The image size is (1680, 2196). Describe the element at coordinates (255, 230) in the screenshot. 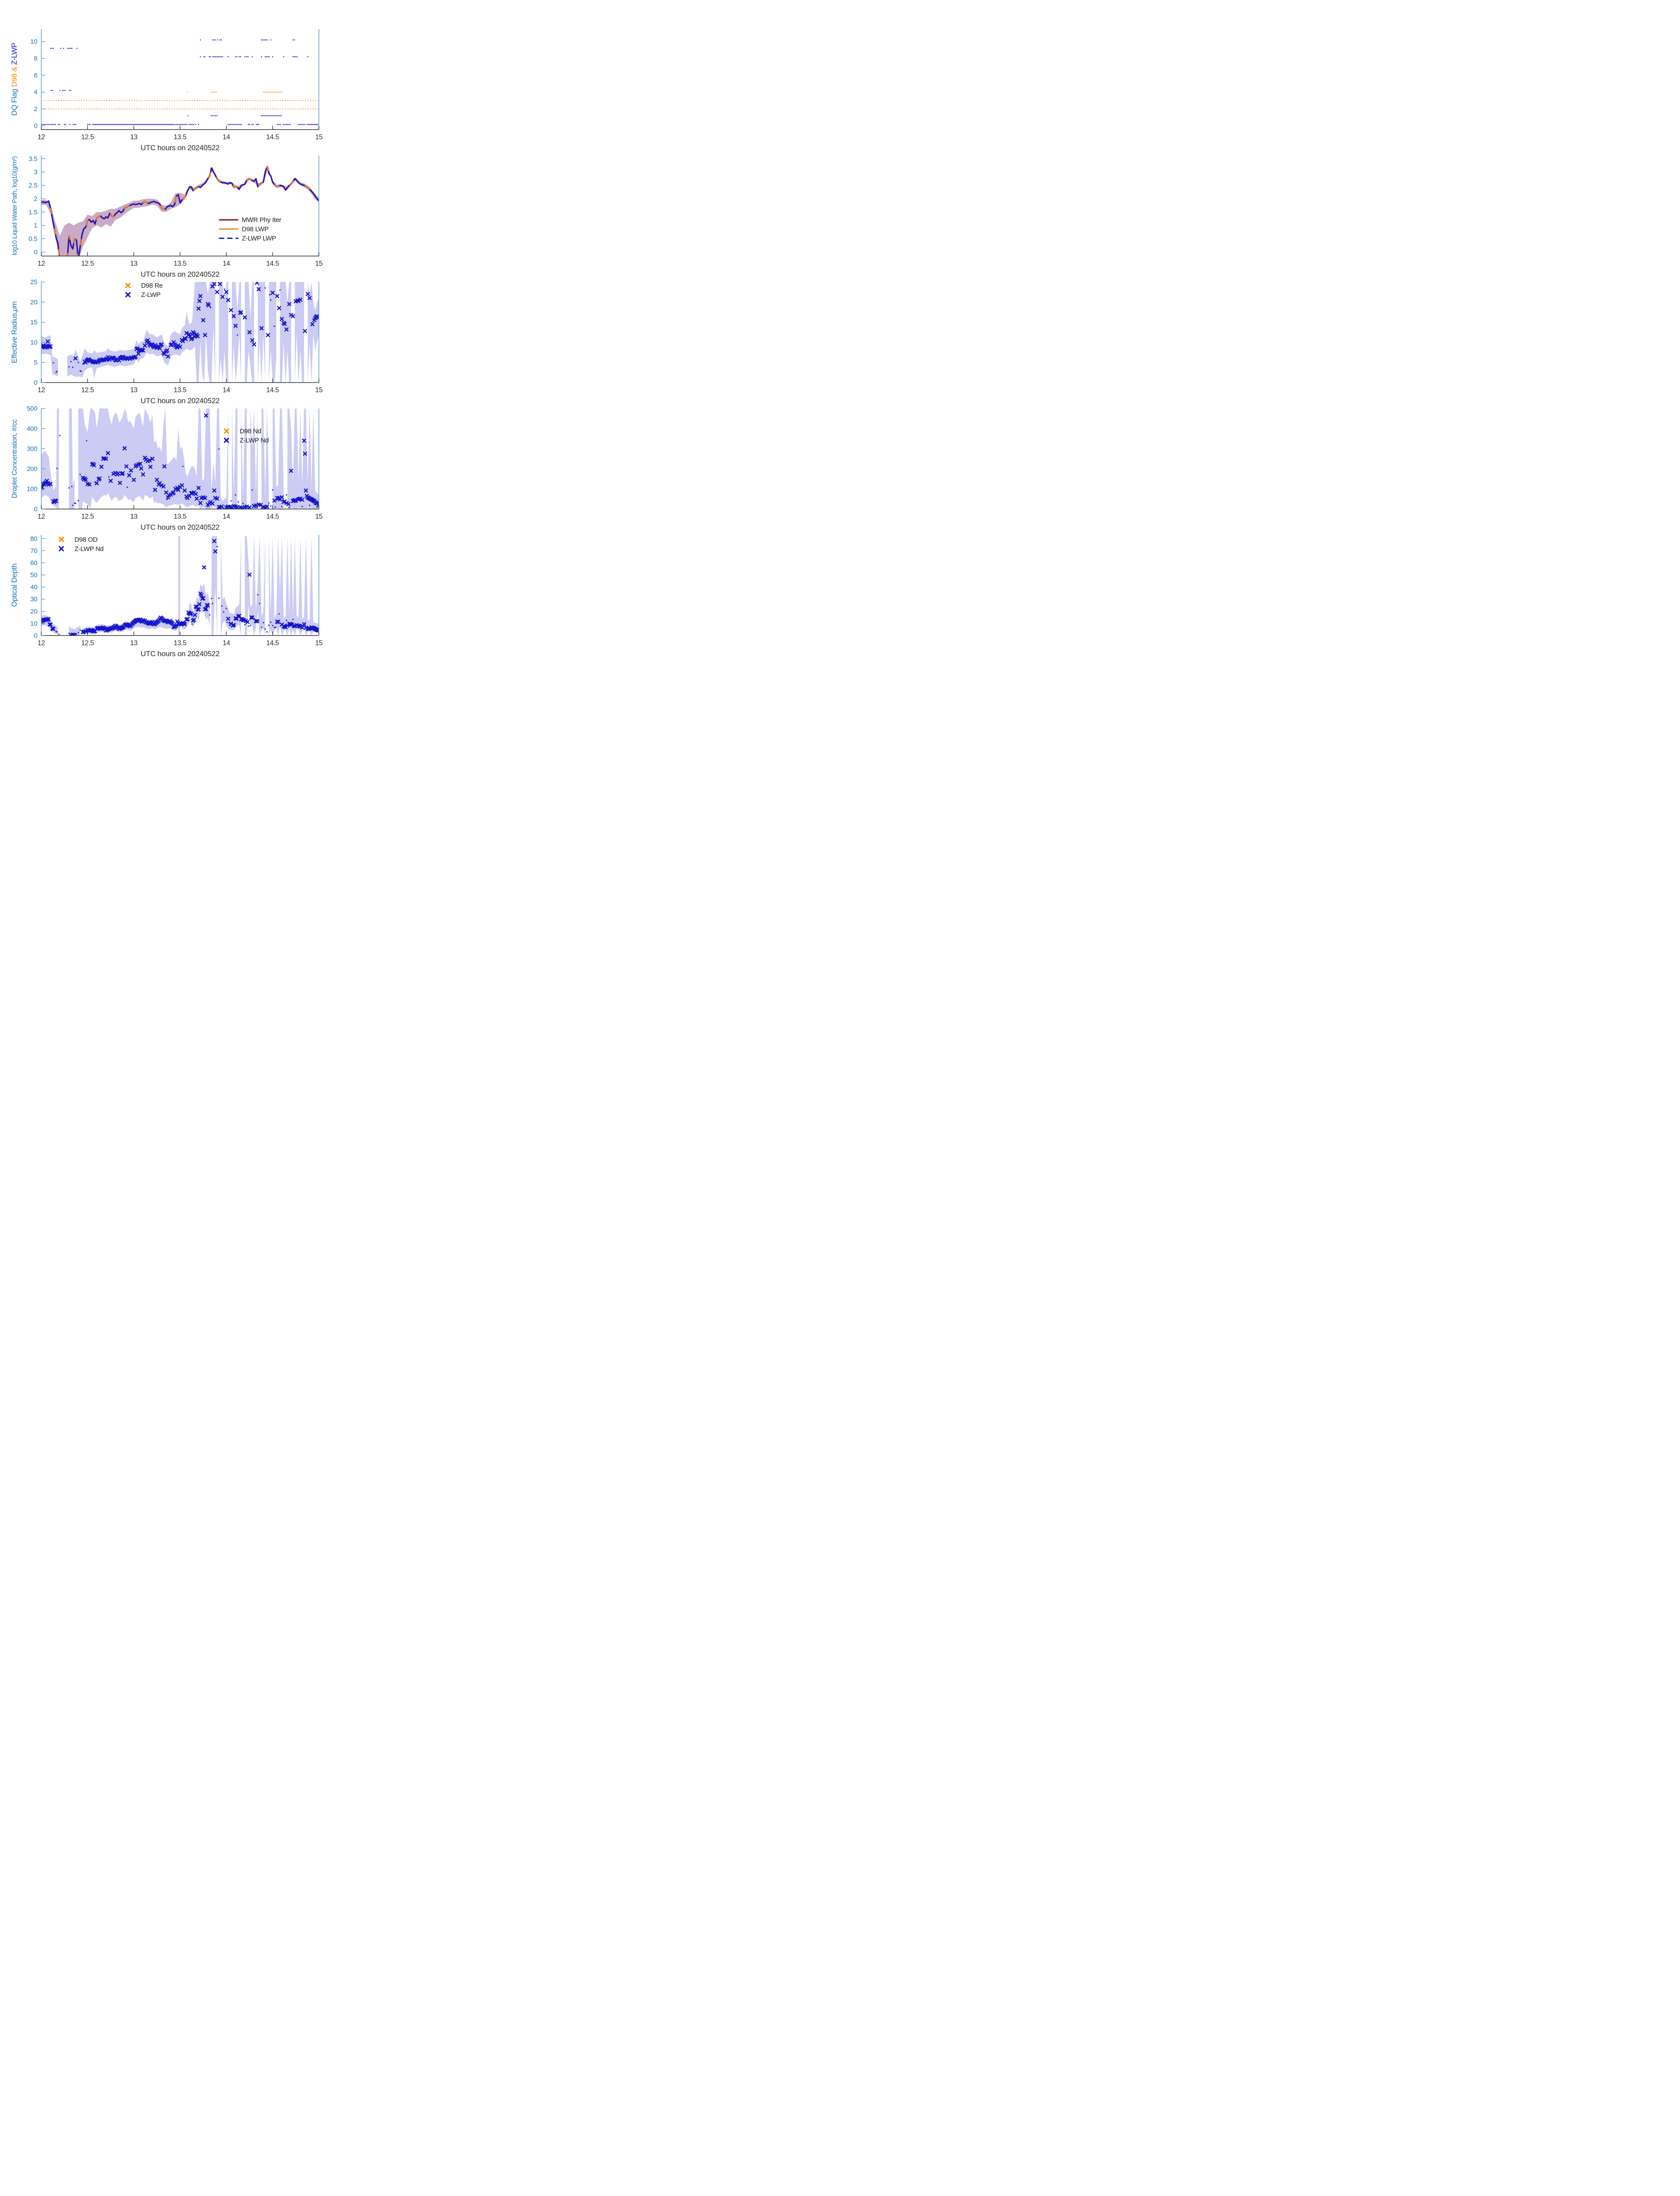

I see `legend-label: D98 LWP` at that location.